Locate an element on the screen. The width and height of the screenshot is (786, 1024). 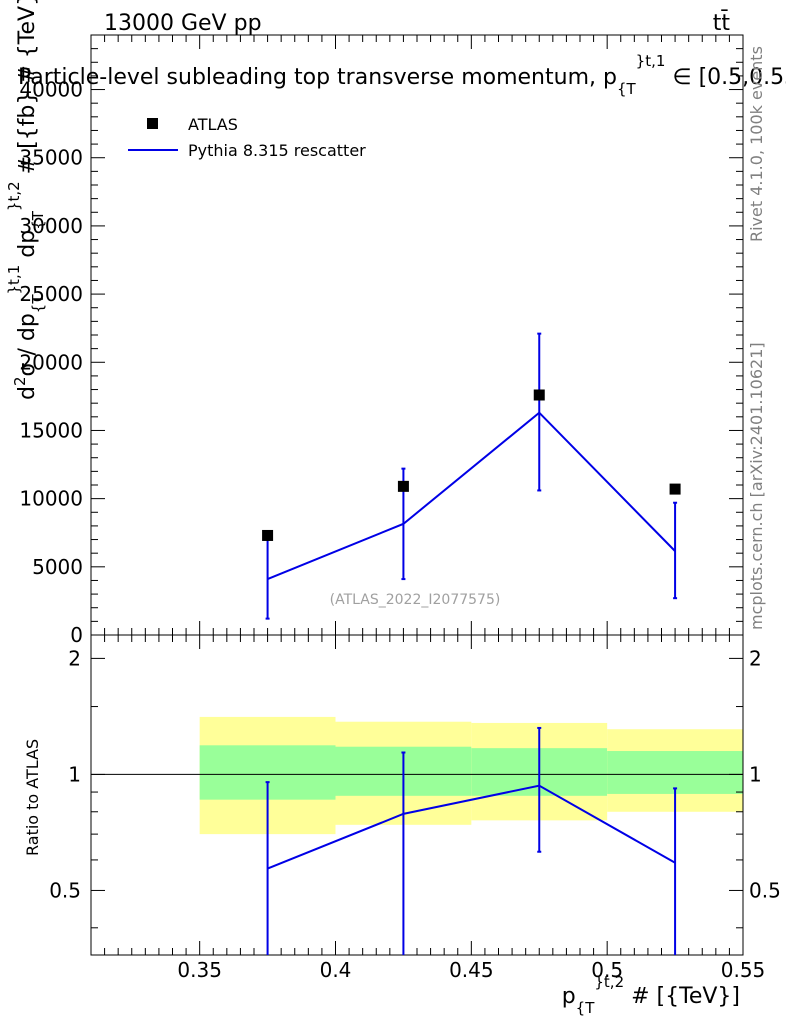
x-tick-label: 0.45 is located at coordinates (471, 970).